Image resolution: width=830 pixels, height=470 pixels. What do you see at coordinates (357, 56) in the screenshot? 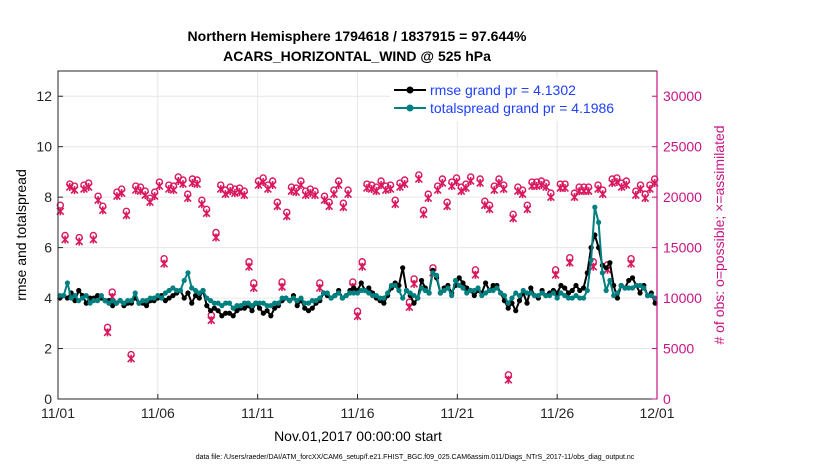
I see `chart-subtitle: ACARS_HORIZONTAL_WIND @ 525 hPa` at bounding box center [357, 56].